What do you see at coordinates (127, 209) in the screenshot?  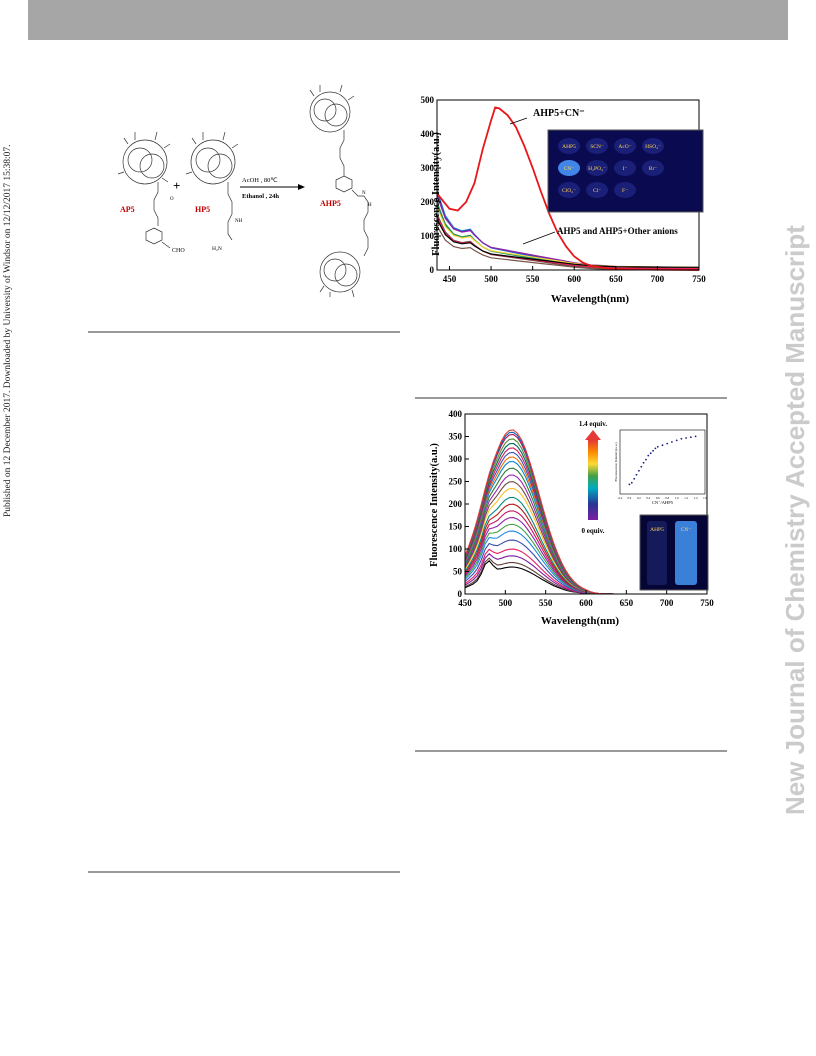 I see `reactant-ap5: AP5` at bounding box center [127, 209].